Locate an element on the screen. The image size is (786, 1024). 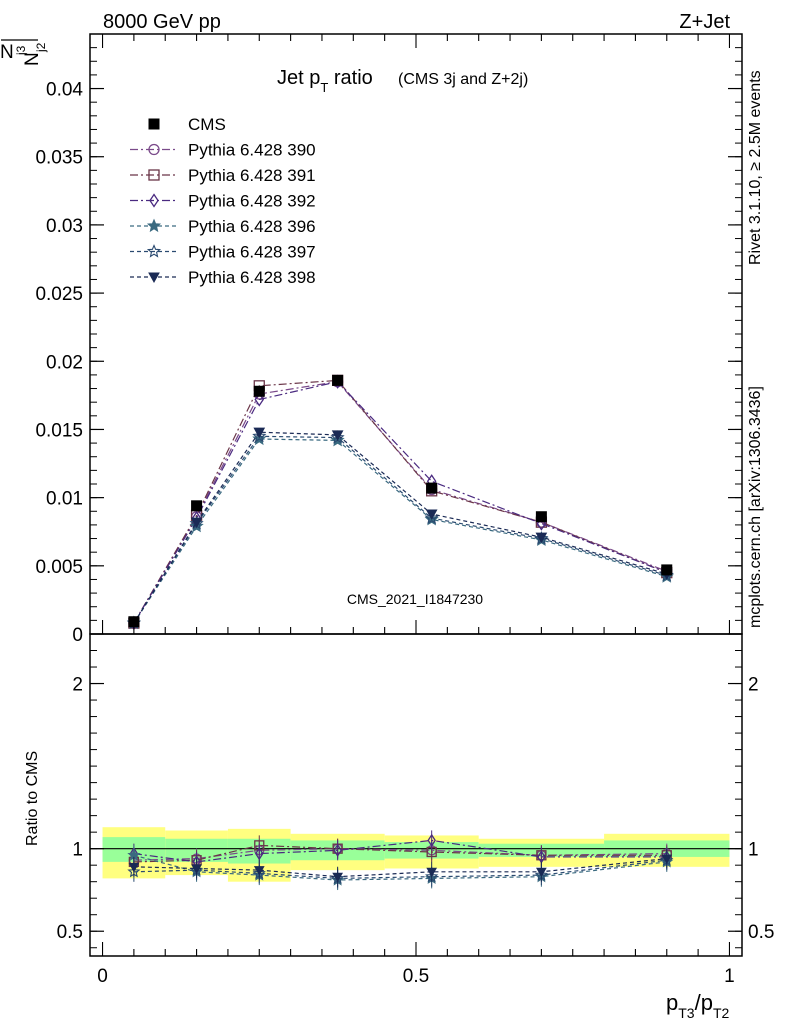
x-label-mid: /p is located at coordinates (704, 1002).